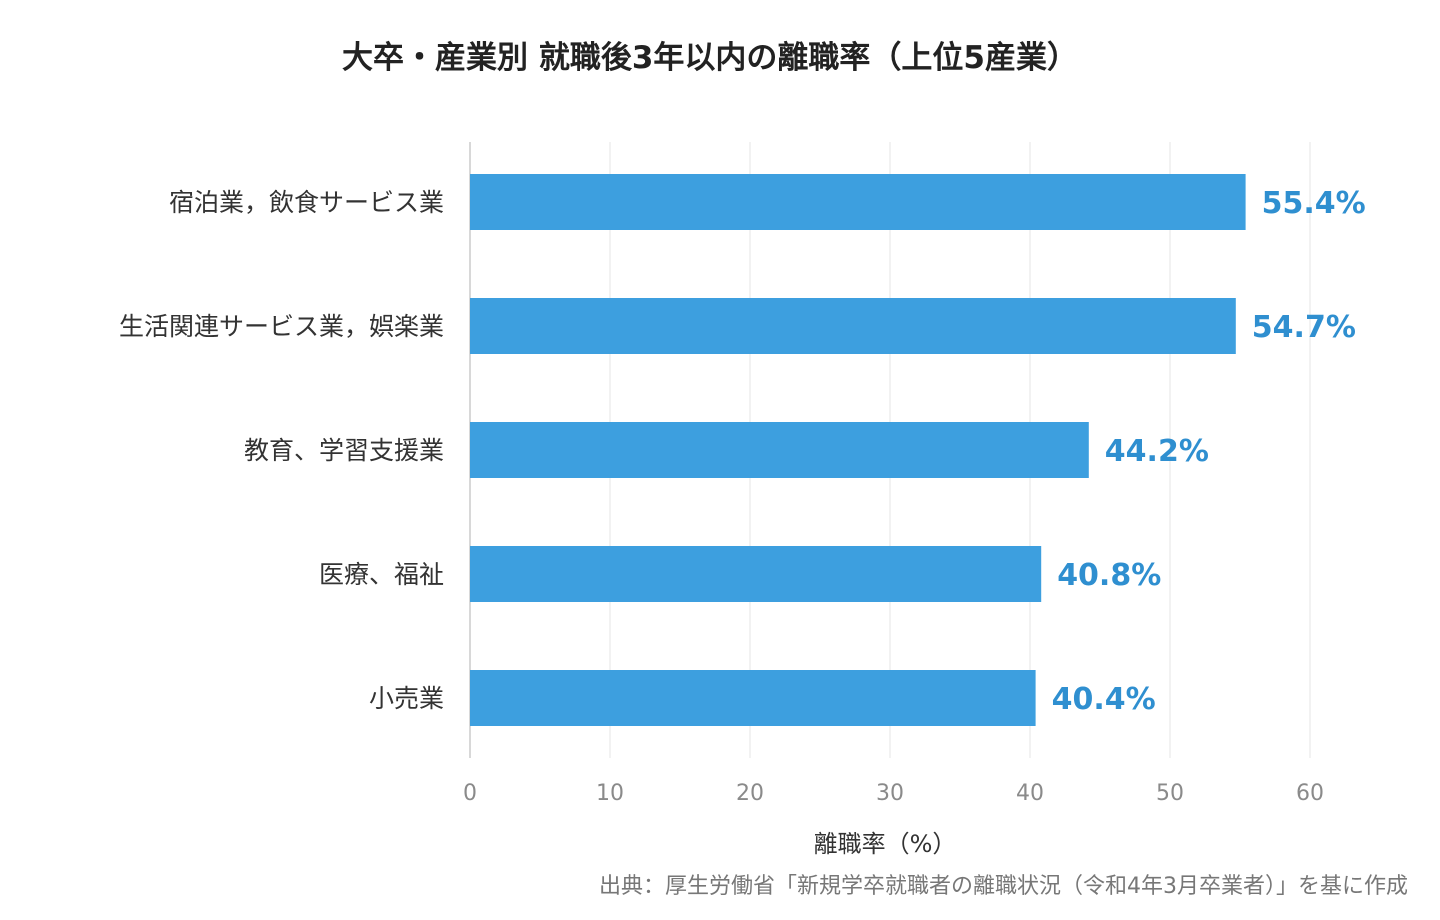 This screenshot has width=1440, height=920. What do you see at coordinates (406, 698) in the screenshot?
I see `category-label: 小売業` at bounding box center [406, 698].